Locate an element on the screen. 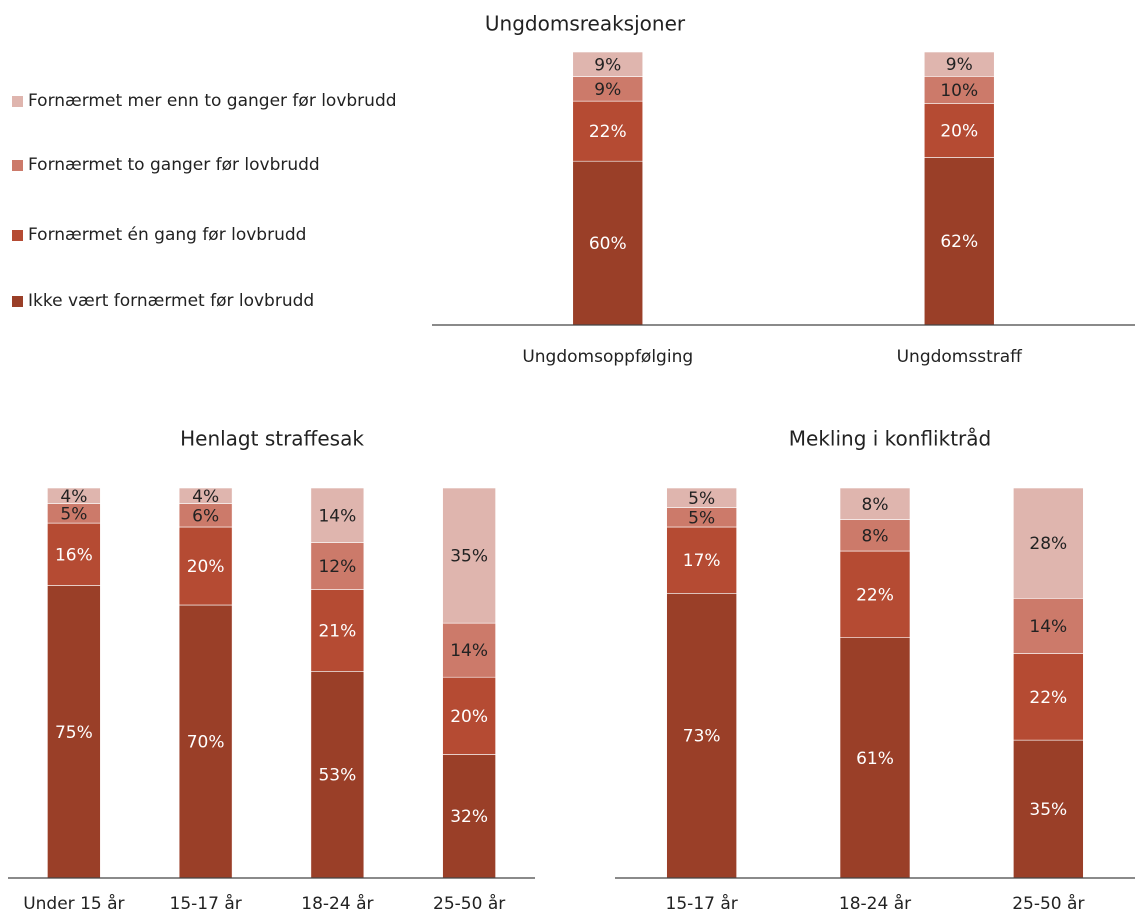 Image resolution: width=1135 pixels, height=915 pixels. legend-label: Fornærmet to ganger før lovbrudd is located at coordinates (174, 165).